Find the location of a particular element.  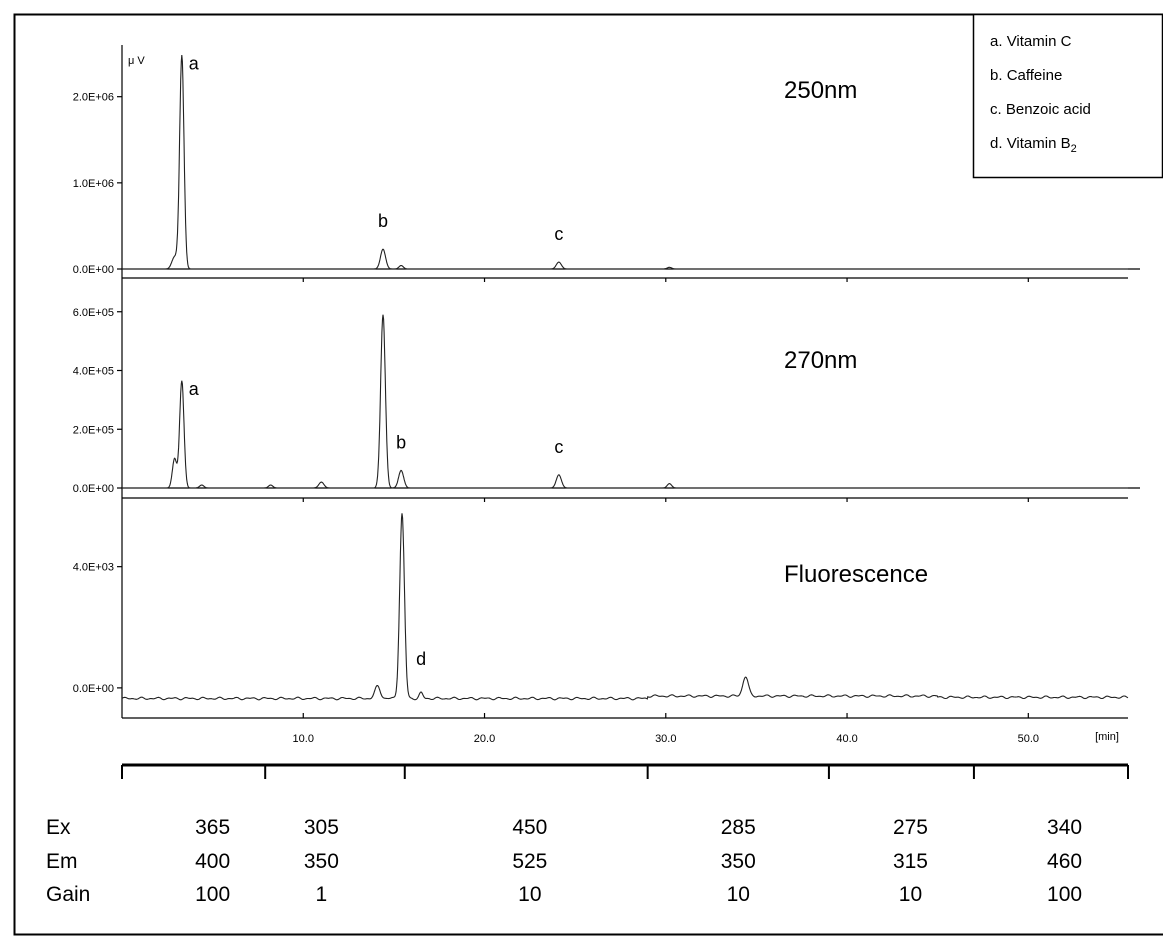

x-tick-label: 30.0 is located at coordinates (665, 739).